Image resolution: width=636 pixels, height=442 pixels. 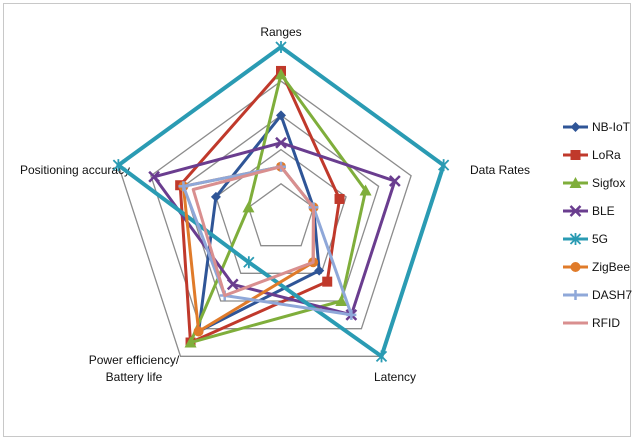 What do you see at coordinates (606, 155) in the screenshot?
I see `legend-label: LoRa` at bounding box center [606, 155].